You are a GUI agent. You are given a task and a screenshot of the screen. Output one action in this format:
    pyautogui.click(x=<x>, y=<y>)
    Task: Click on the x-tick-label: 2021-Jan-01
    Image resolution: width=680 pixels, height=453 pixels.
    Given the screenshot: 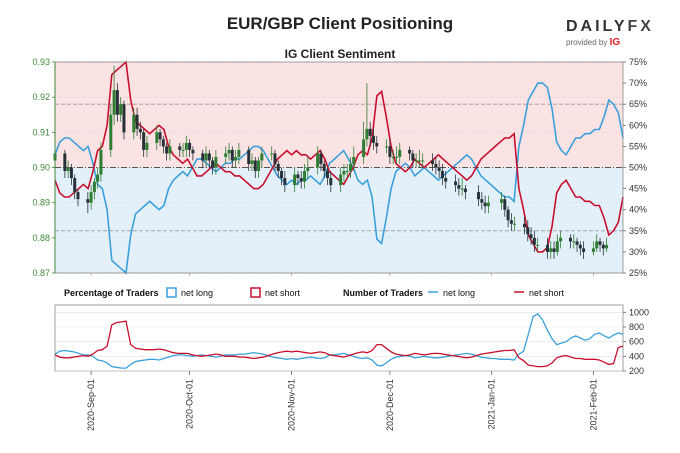 What is the action you would take?
    pyautogui.click(x=492, y=404)
    